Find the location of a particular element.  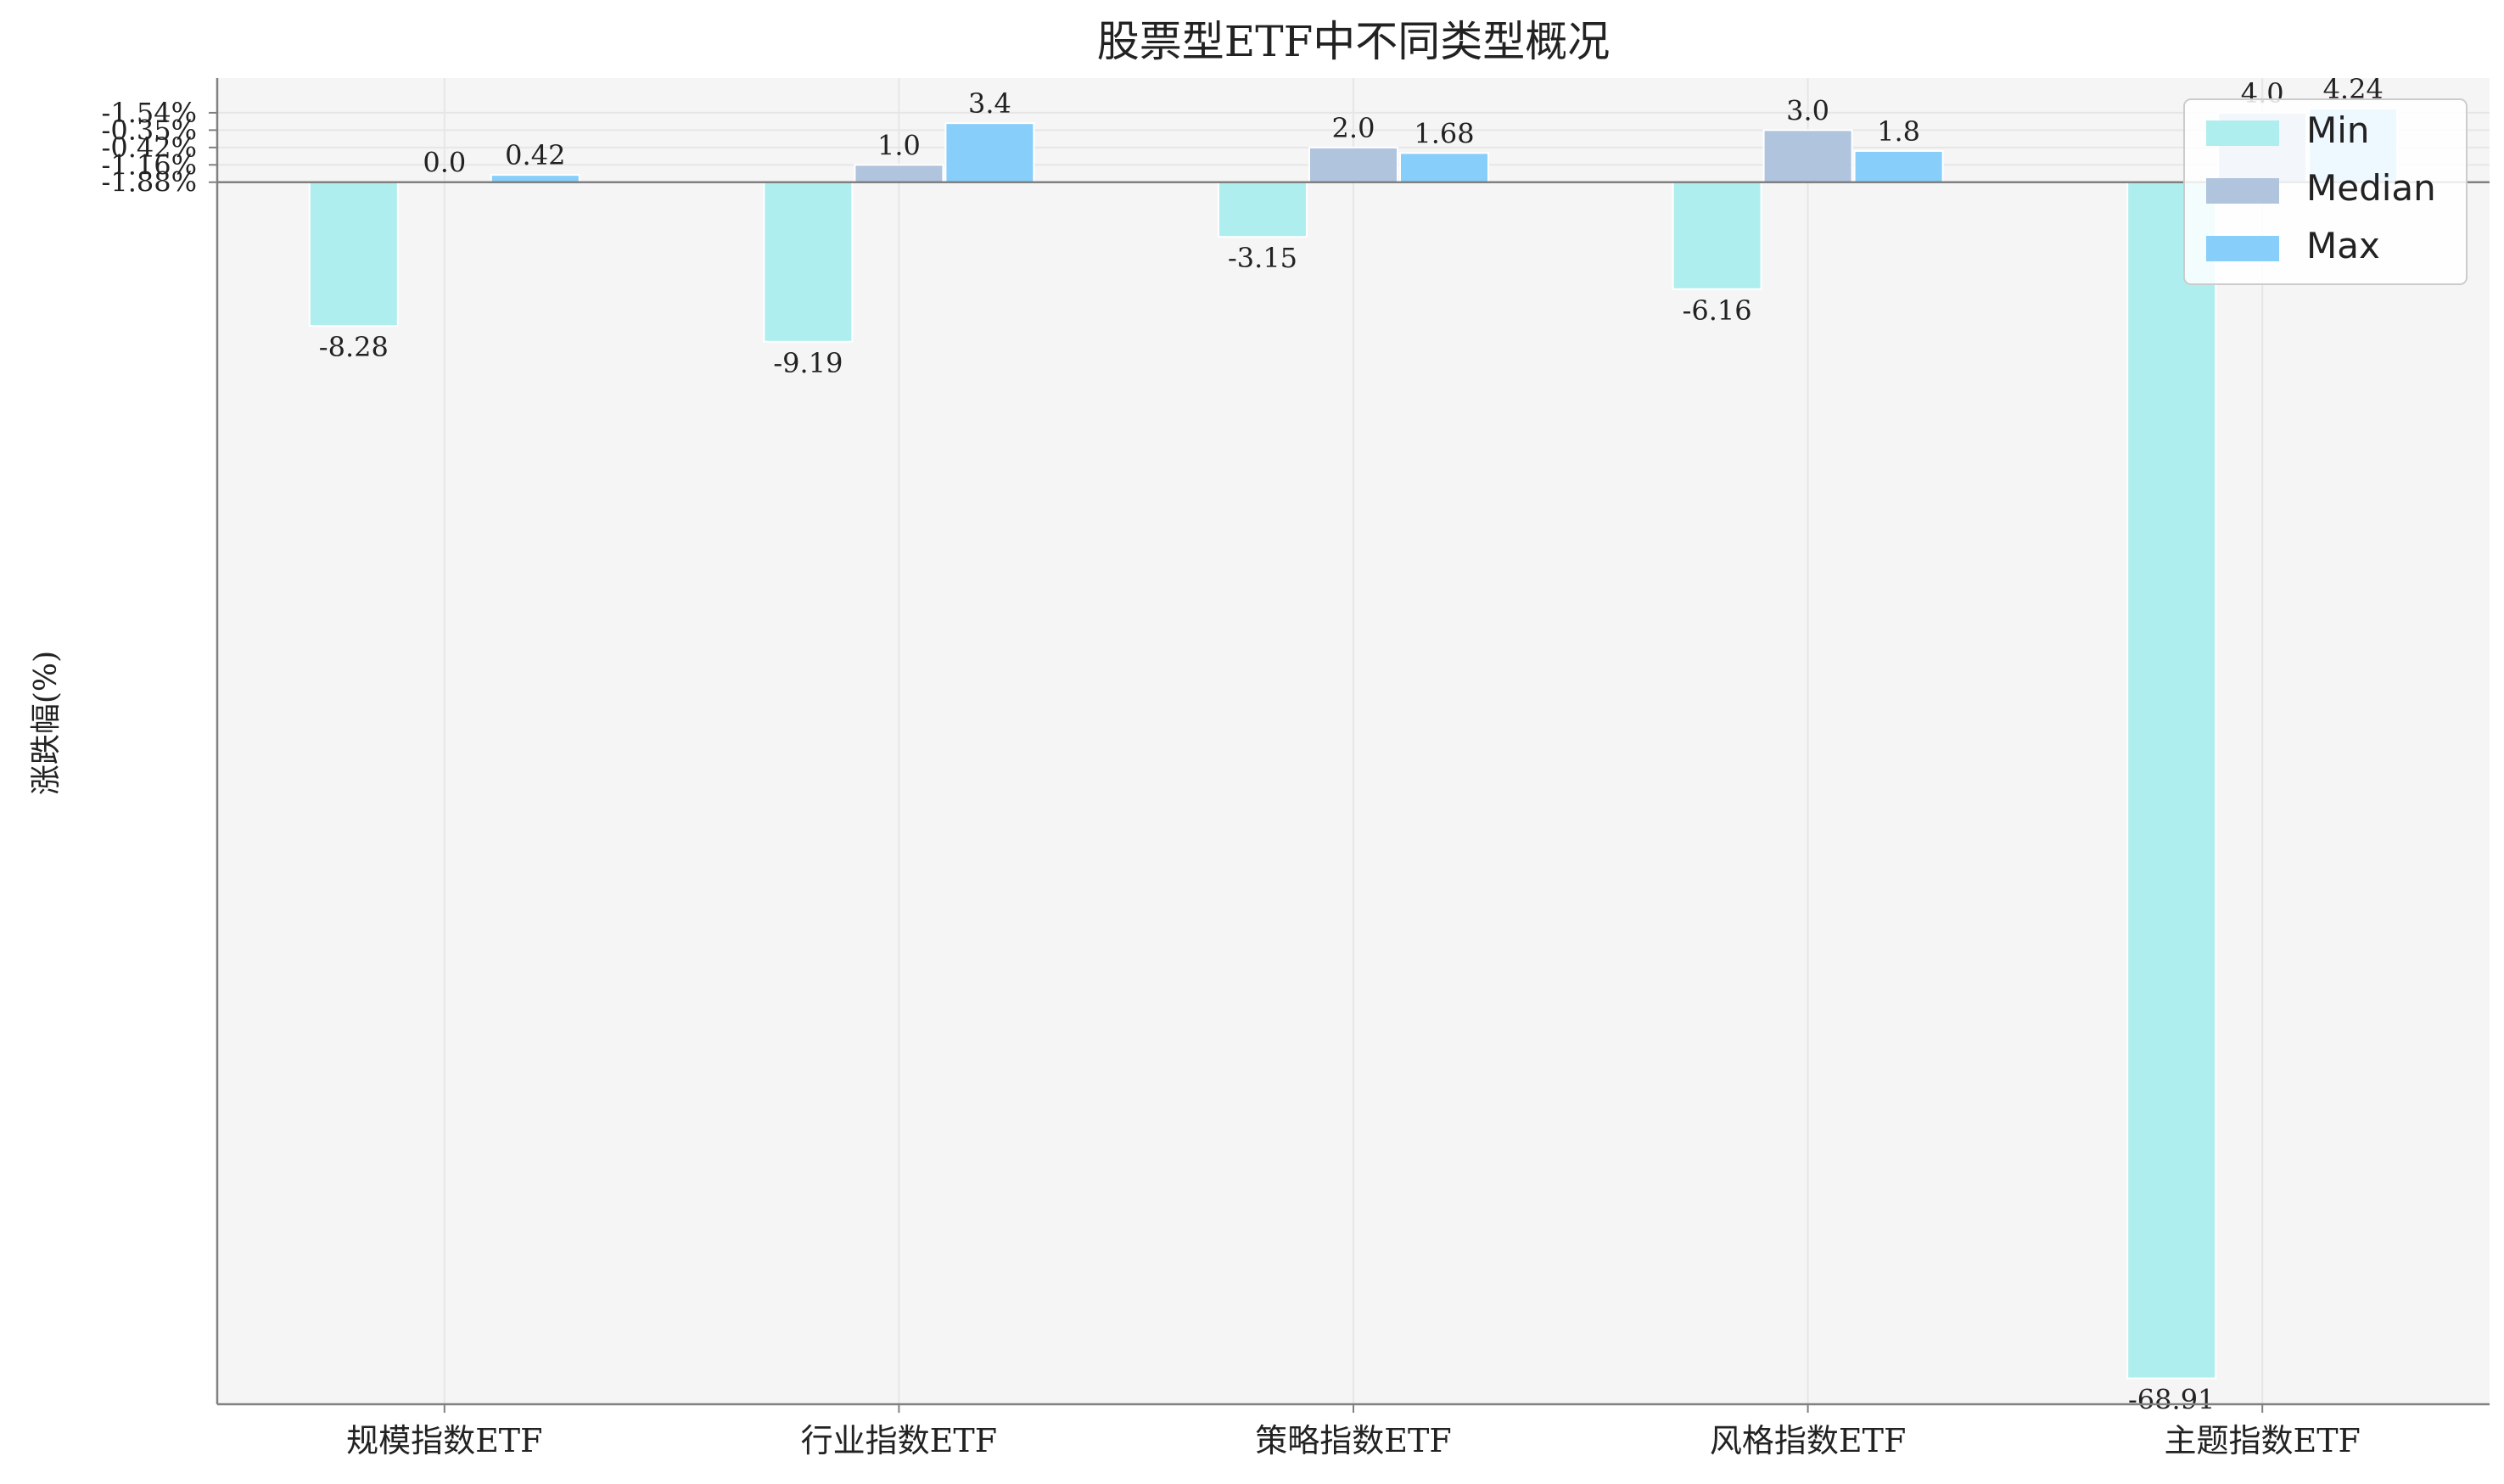

value-label: 1.0 is located at coordinates (899, 145).